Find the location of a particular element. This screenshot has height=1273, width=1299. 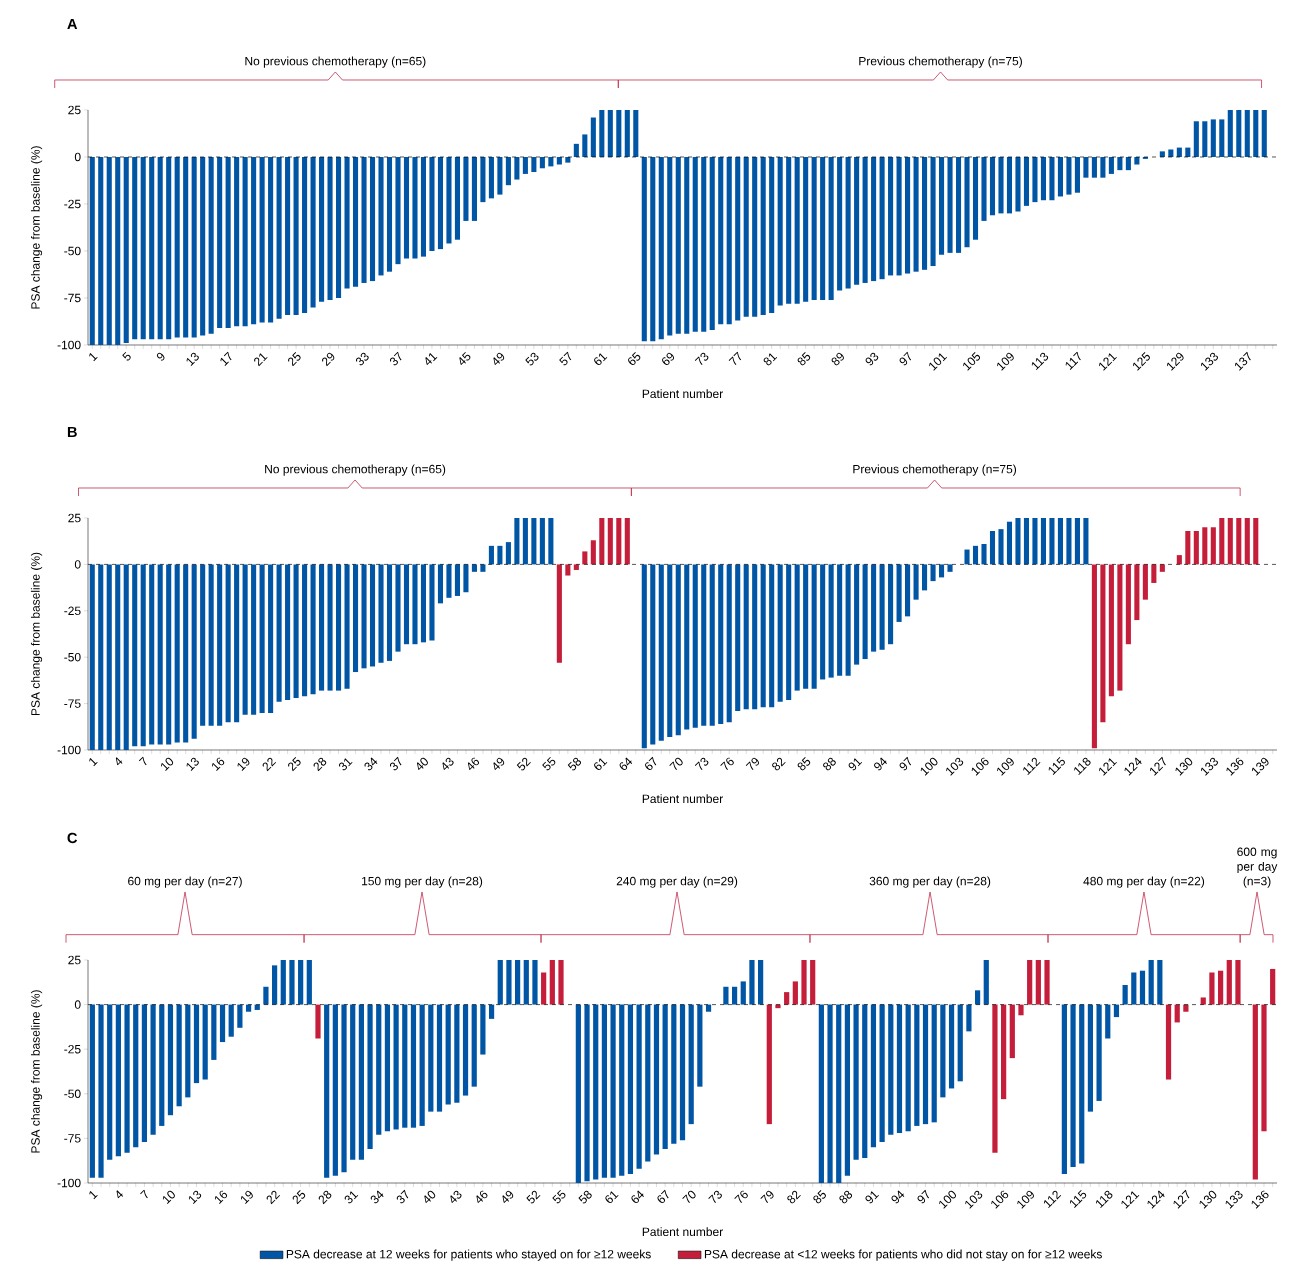

x-tick-label: 22 is located at coordinates (269, 764).